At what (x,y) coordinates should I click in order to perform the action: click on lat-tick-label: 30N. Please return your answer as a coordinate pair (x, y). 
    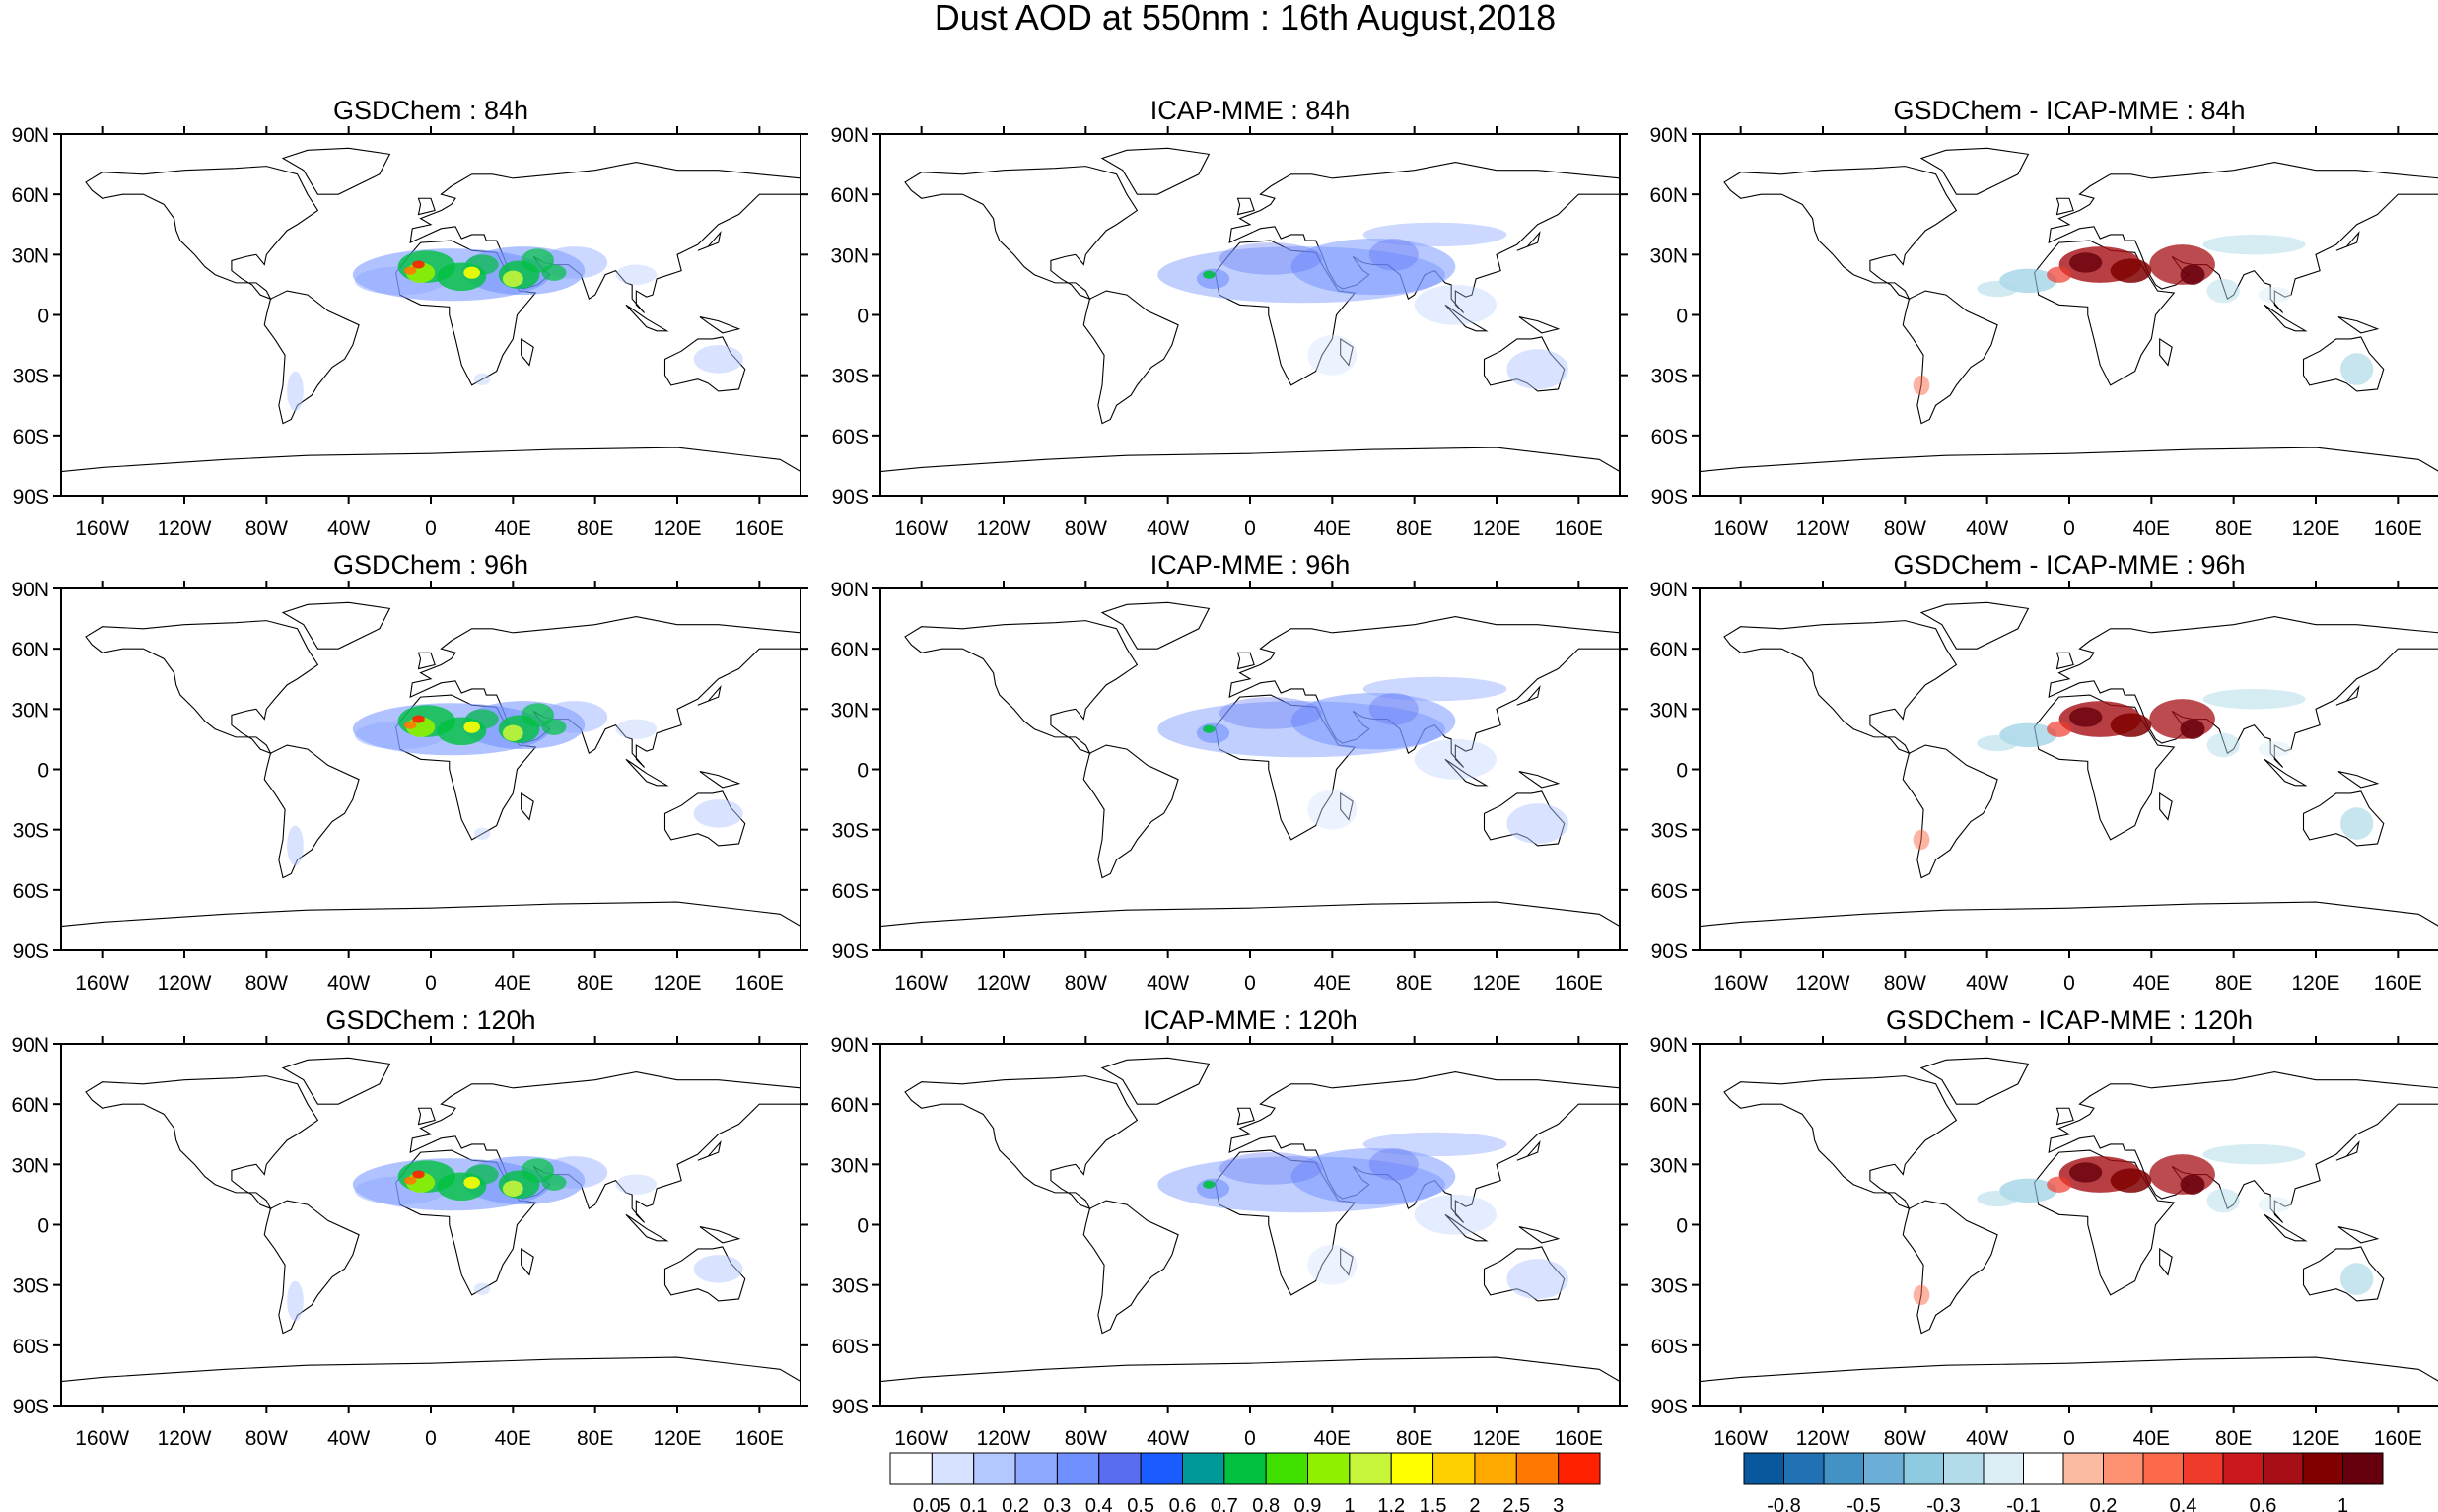
    Looking at the image, I should click on (1668, 1166).